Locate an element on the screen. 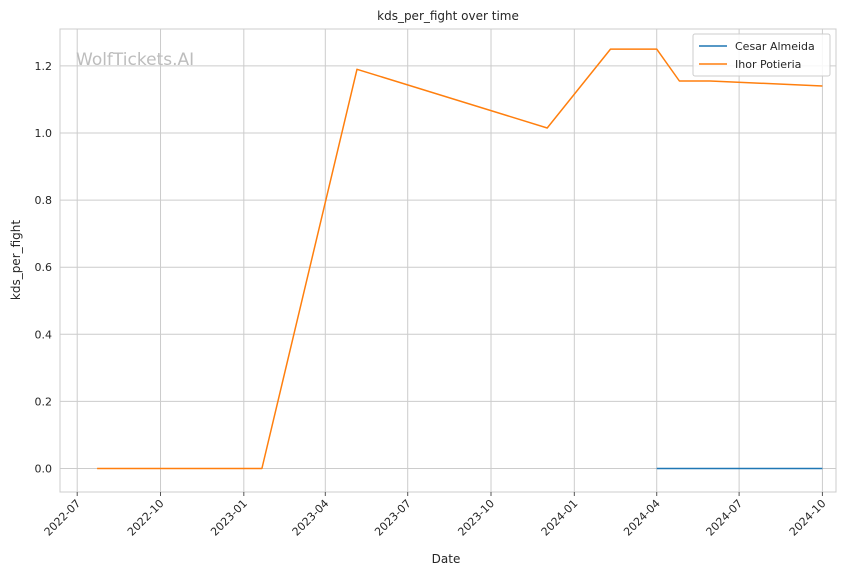  y-tick-label: 0.4 is located at coordinates (44, 334).